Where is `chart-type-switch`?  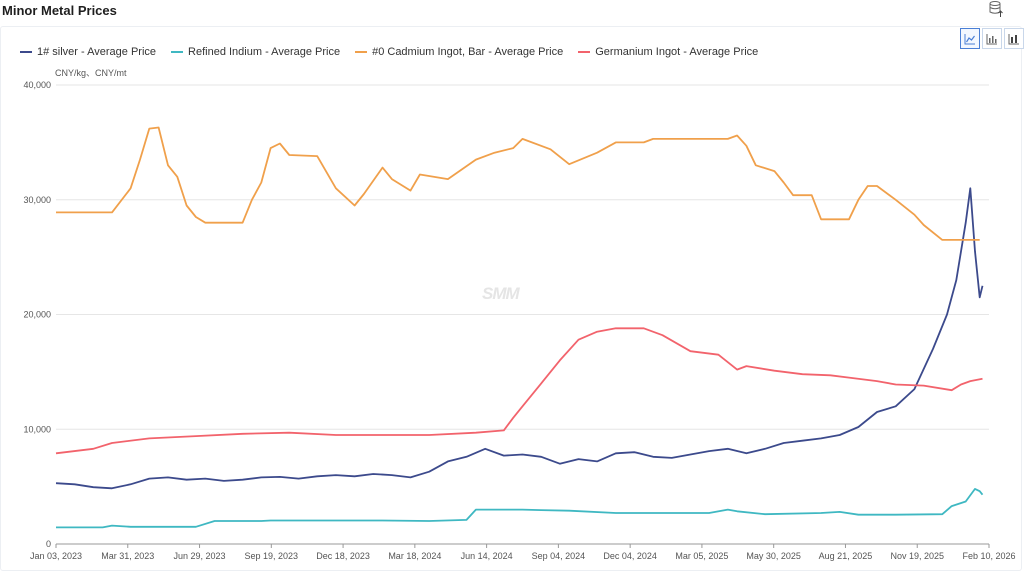
chart-type-switch is located at coordinates (991, 38).